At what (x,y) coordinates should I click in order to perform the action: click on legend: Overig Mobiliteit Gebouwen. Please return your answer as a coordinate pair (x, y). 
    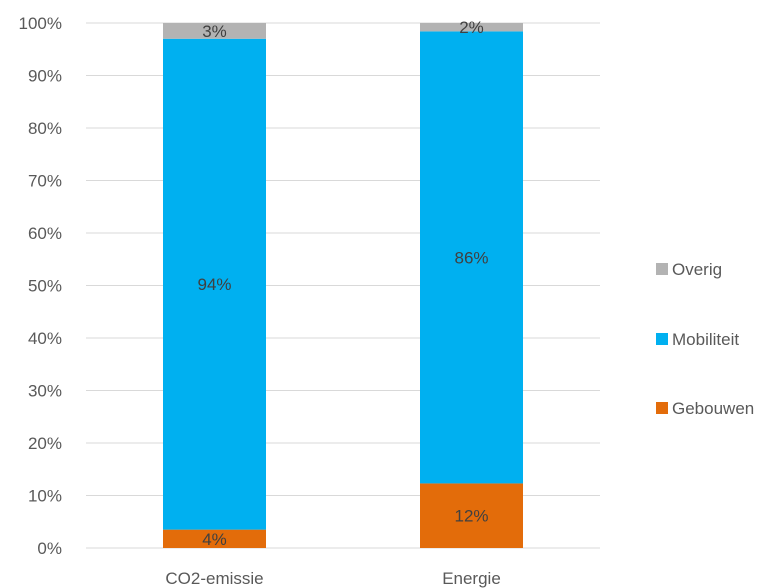
    Looking at the image, I should click on (705, 339).